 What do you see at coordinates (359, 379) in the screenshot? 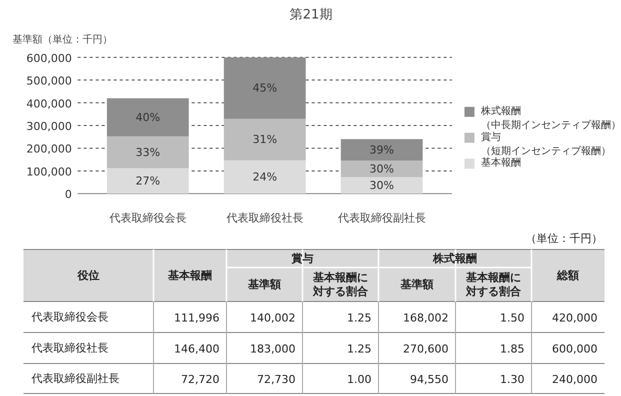
I see `text: 1.00` at bounding box center [359, 379].